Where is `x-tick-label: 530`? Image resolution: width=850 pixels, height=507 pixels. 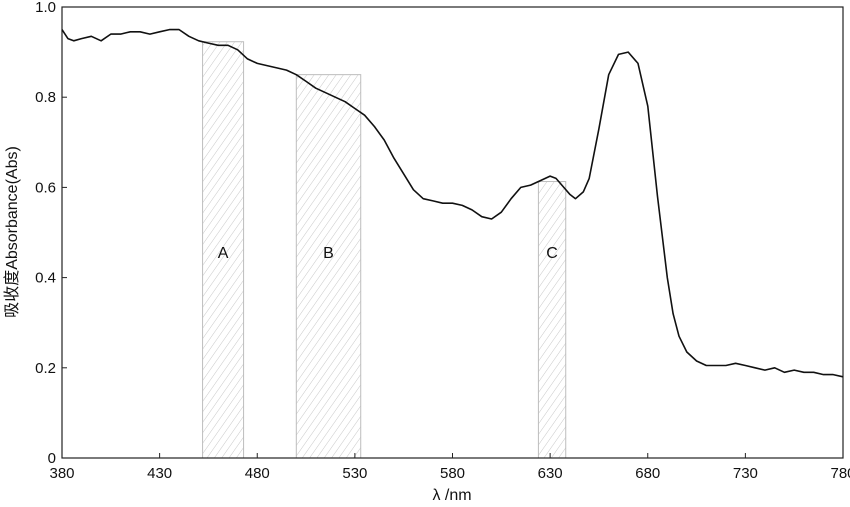 x-tick-label: 530 is located at coordinates (354, 473).